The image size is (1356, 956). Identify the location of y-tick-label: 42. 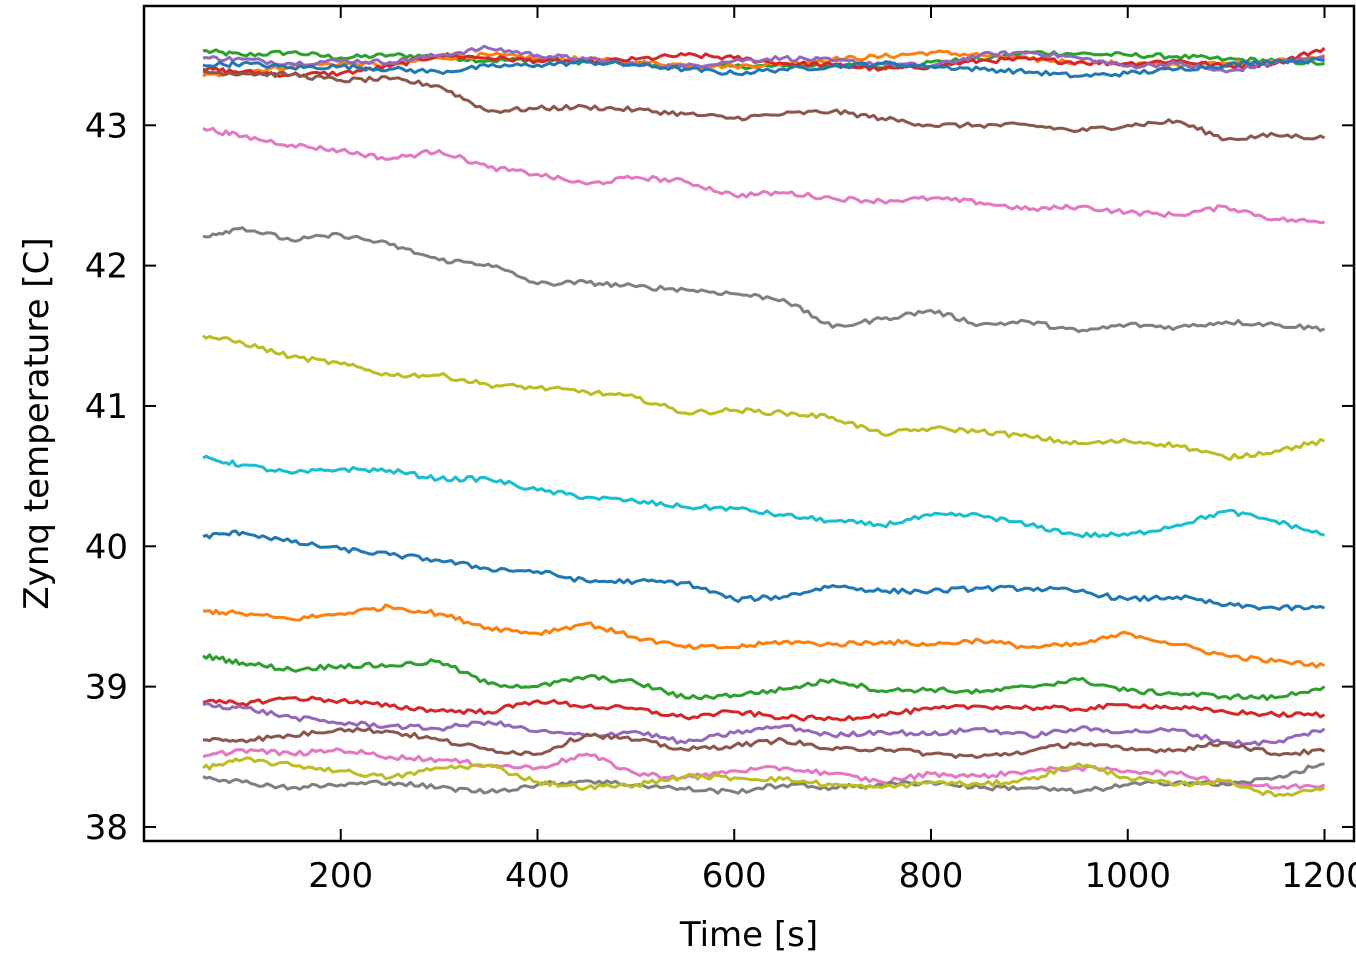
(106, 267).